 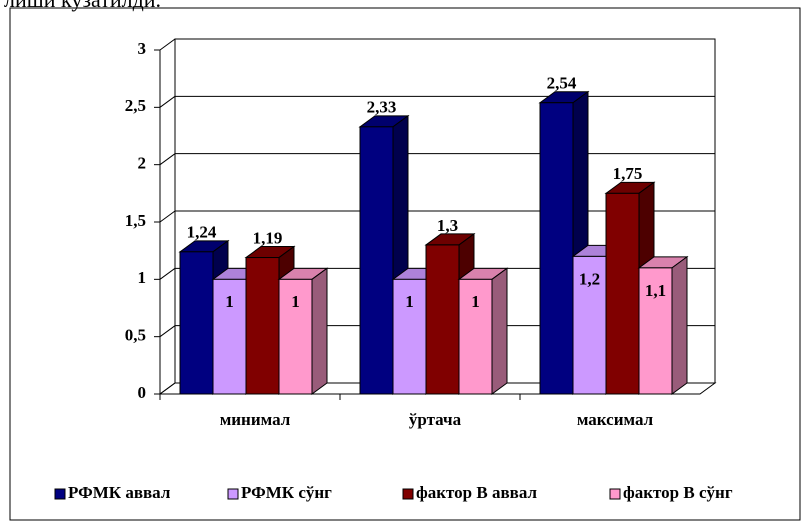 What do you see at coordinates (119, 492) in the screenshot?
I see `legend-label: РФМК аввал` at bounding box center [119, 492].